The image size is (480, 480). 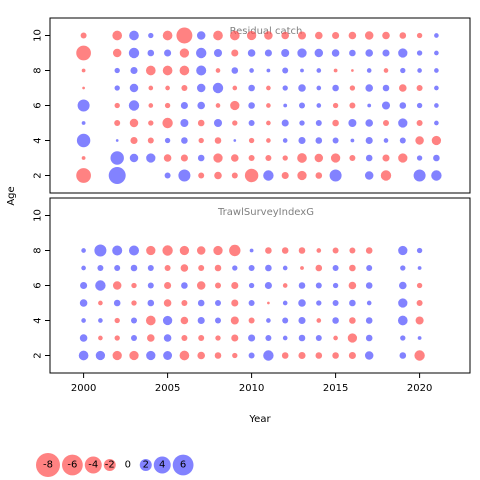 I want to click on bubble-1-2001-age7, so click(x=100, y=268).